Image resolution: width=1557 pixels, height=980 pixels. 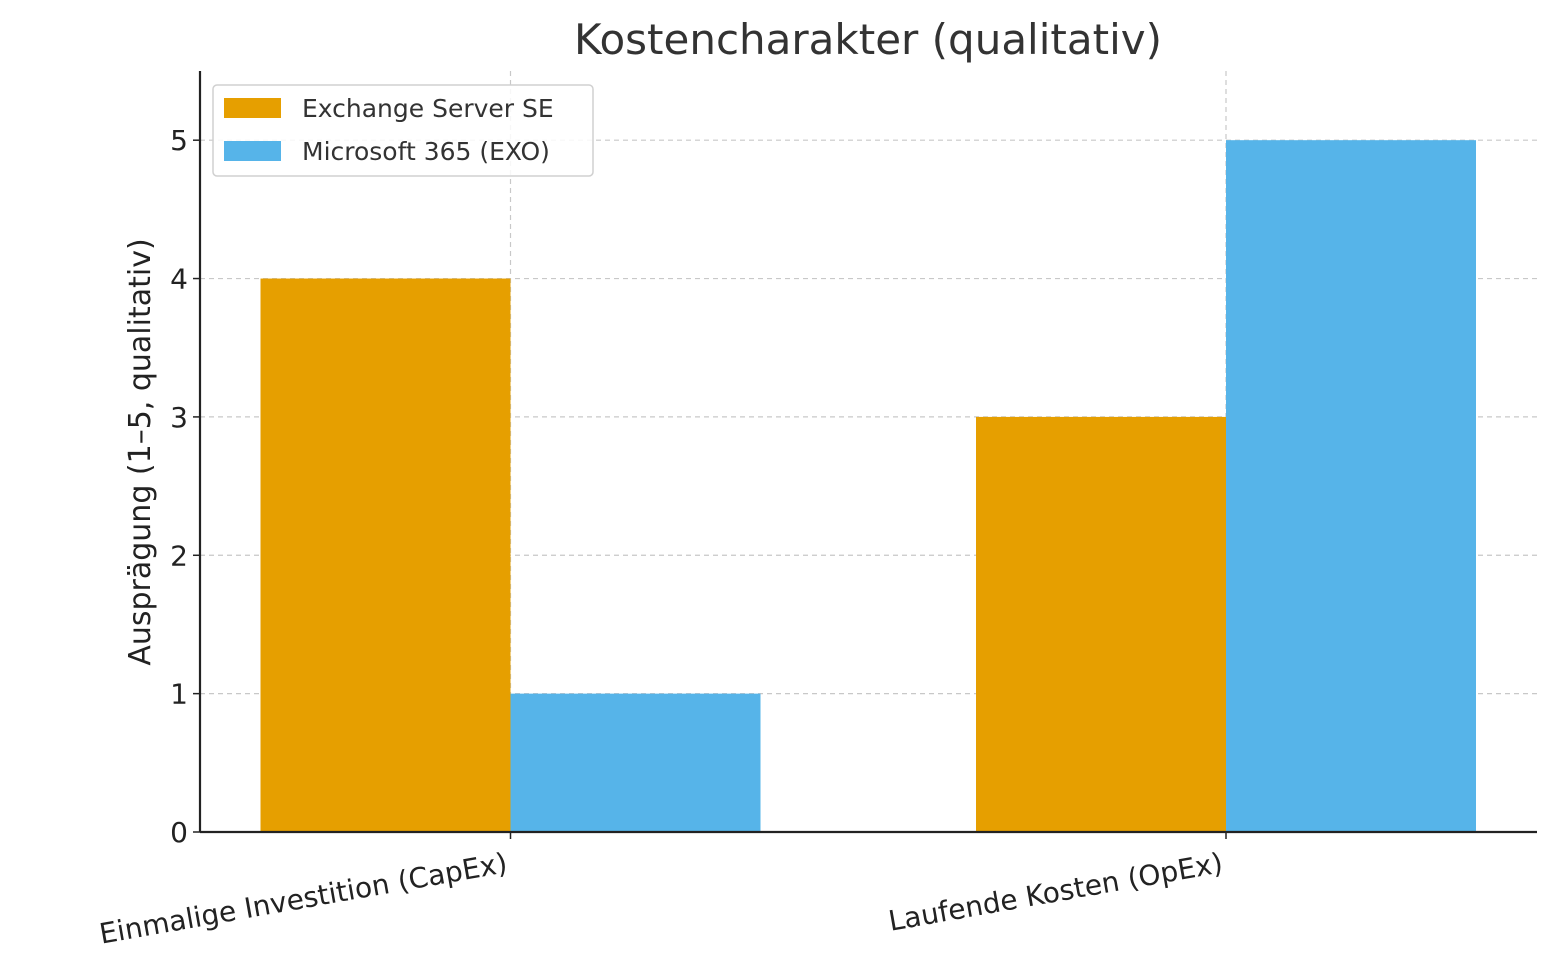 What do you see at coordinates (303, 898) in the screenshot?
I see `x-tick-label: Einmalige Investition (CapEx)` at bounding box center [303, 898].